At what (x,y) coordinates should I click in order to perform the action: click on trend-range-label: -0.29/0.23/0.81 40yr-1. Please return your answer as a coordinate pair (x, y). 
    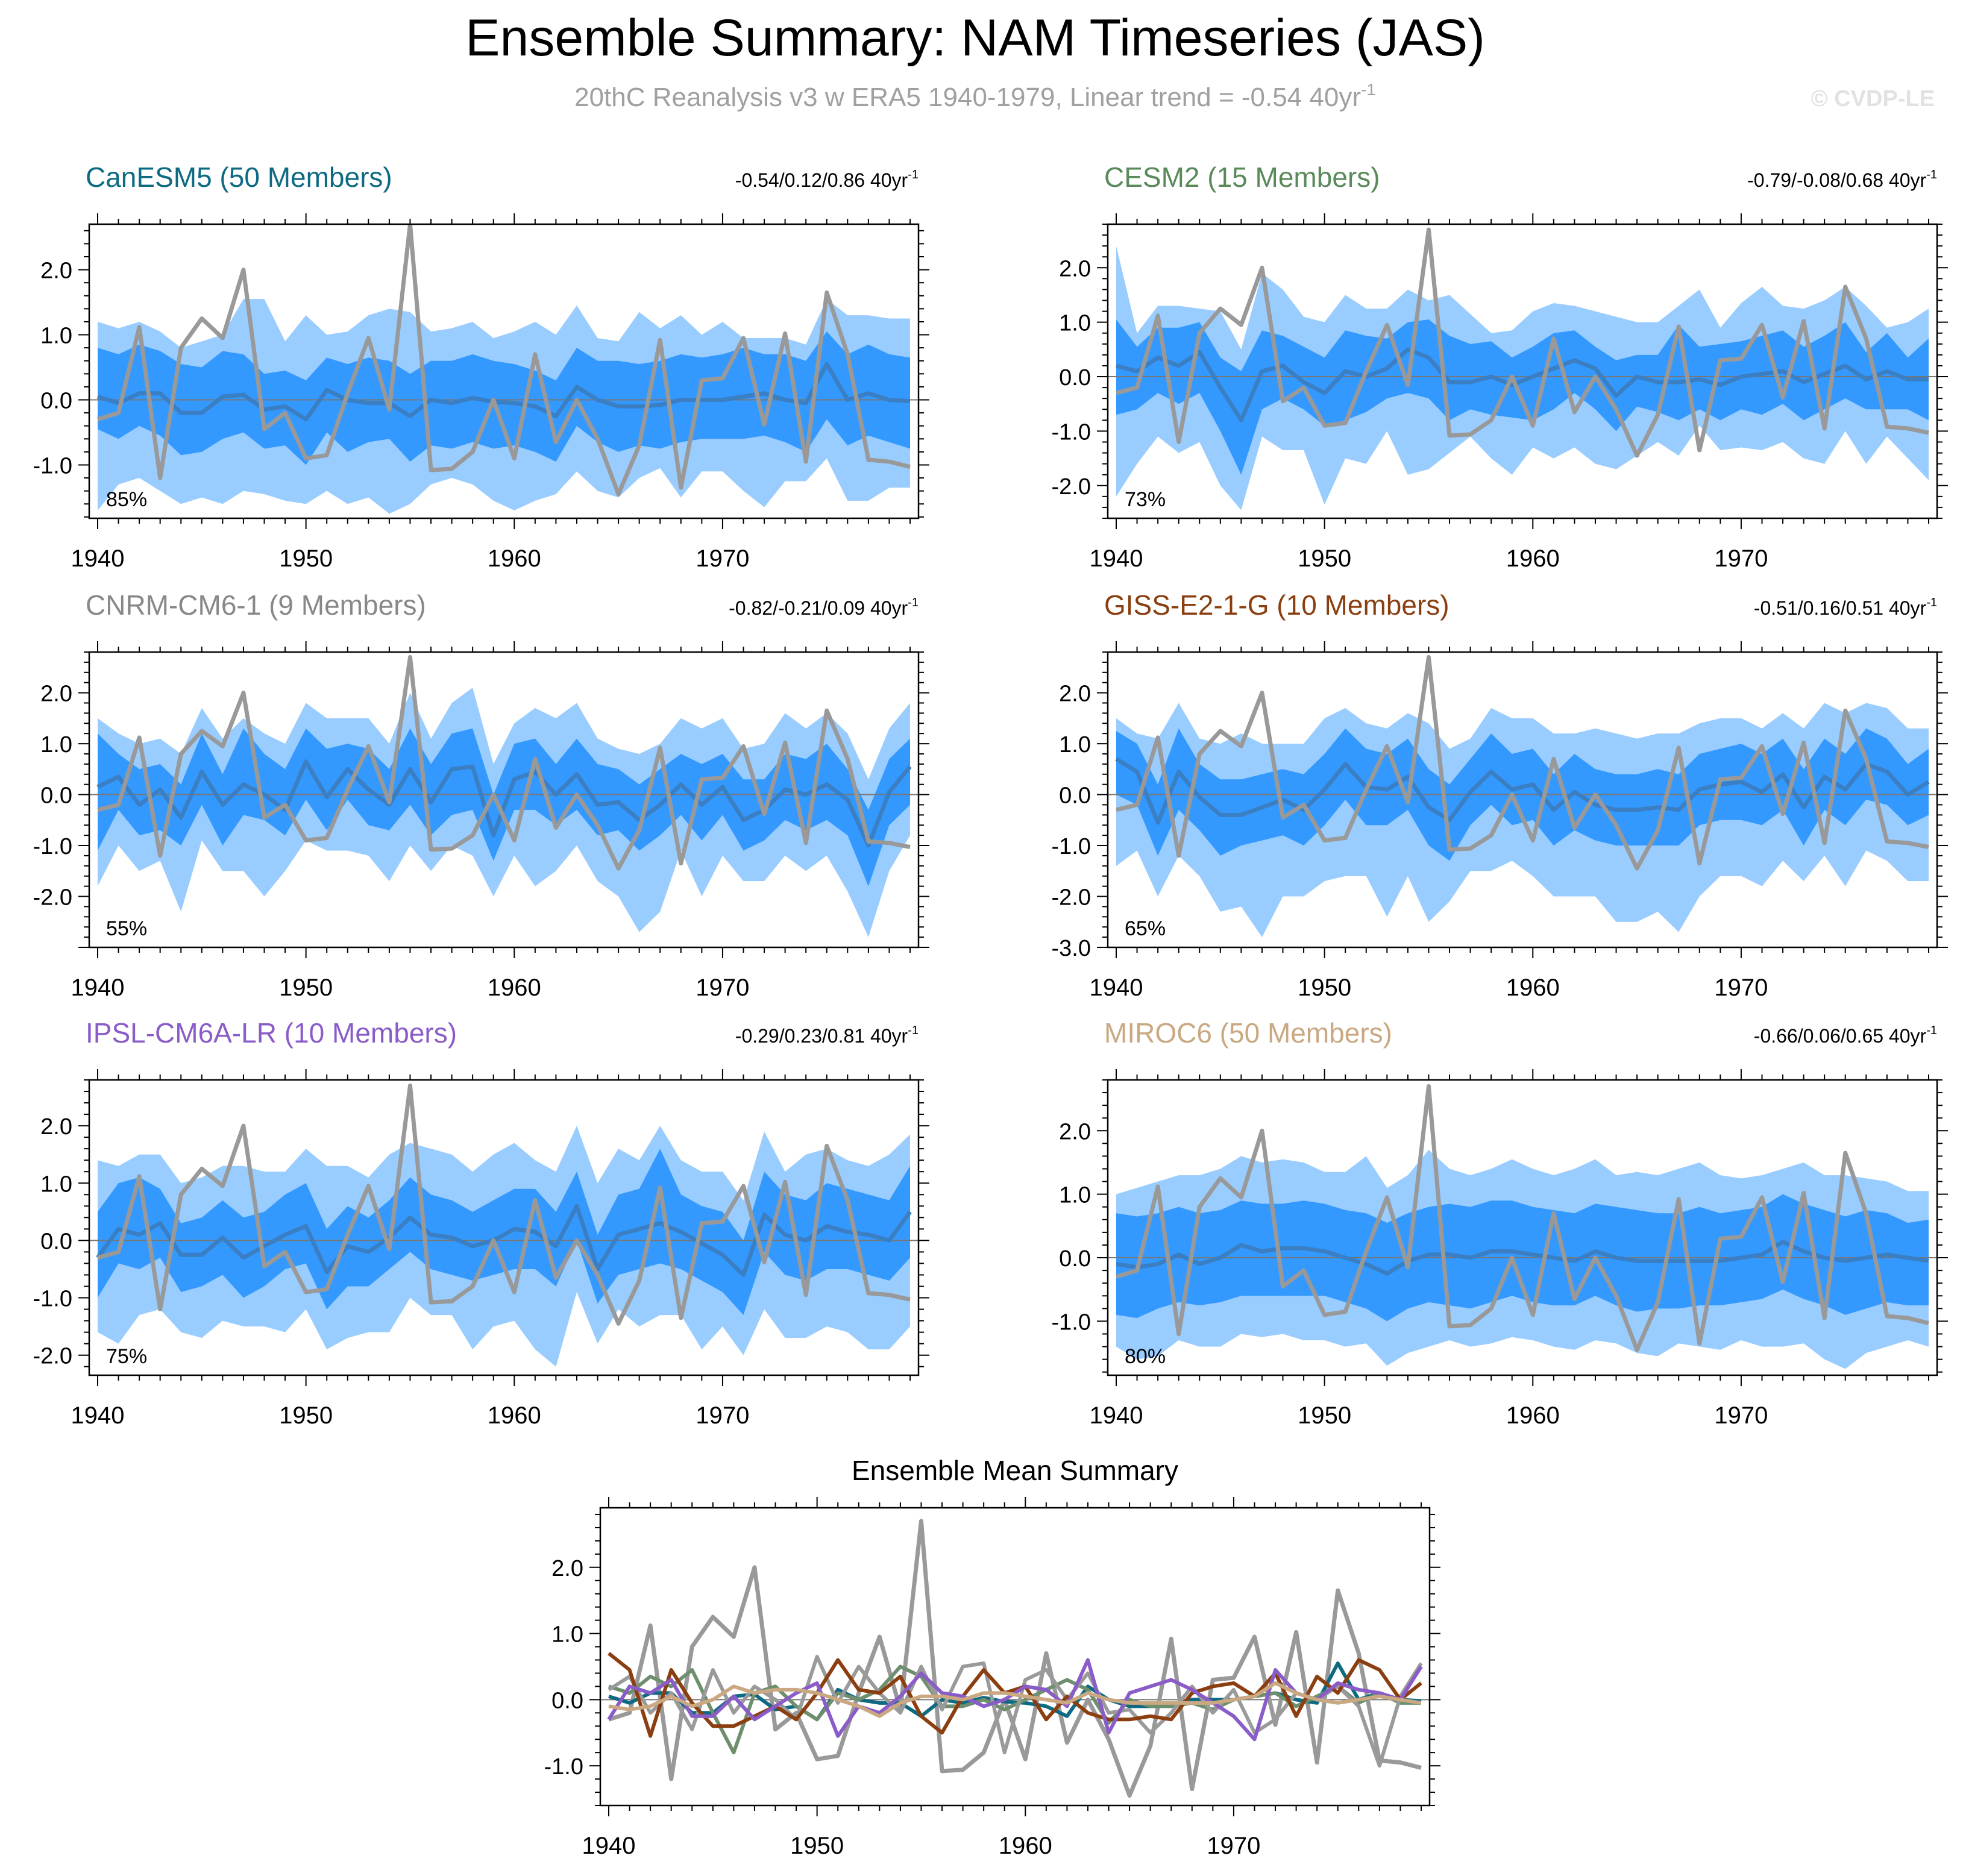
    Looking at the image, I should click on (827, 1035).